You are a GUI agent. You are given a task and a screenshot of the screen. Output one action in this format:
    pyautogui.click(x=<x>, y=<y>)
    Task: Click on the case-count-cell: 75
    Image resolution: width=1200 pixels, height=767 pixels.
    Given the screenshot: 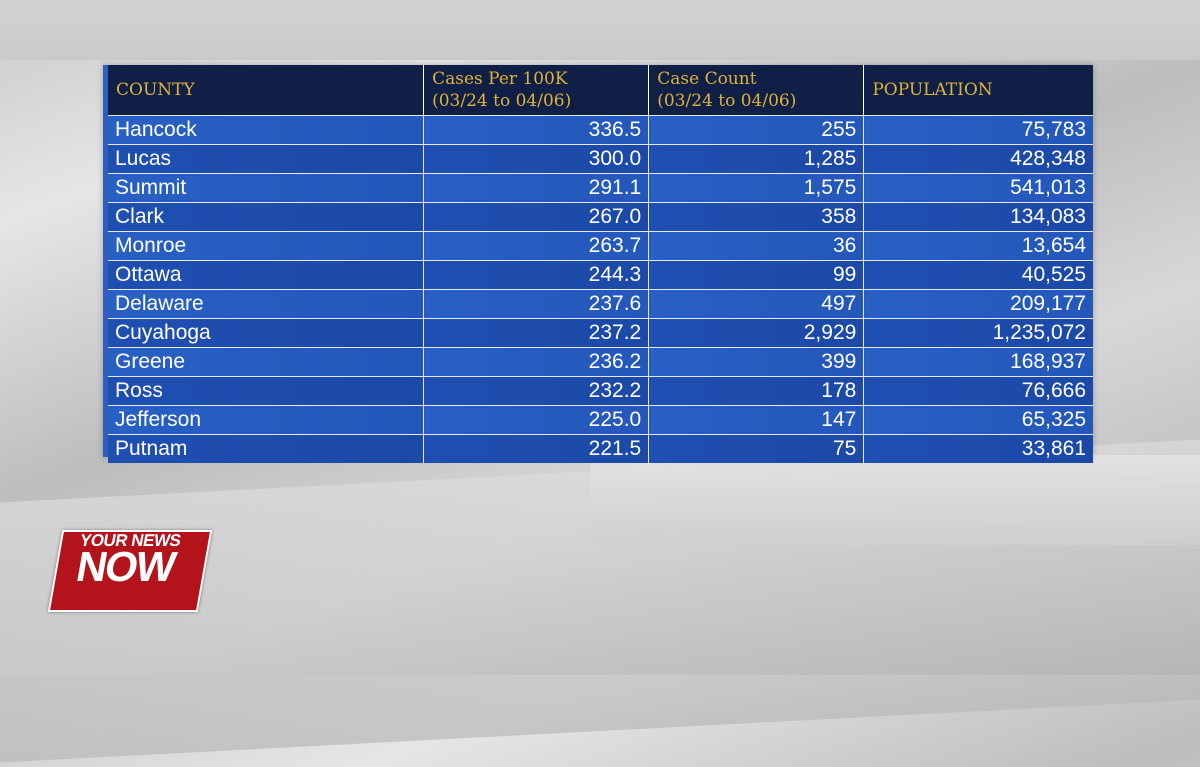 What is the action you would take?
    pyautogui.click(x=756, y=448)
    